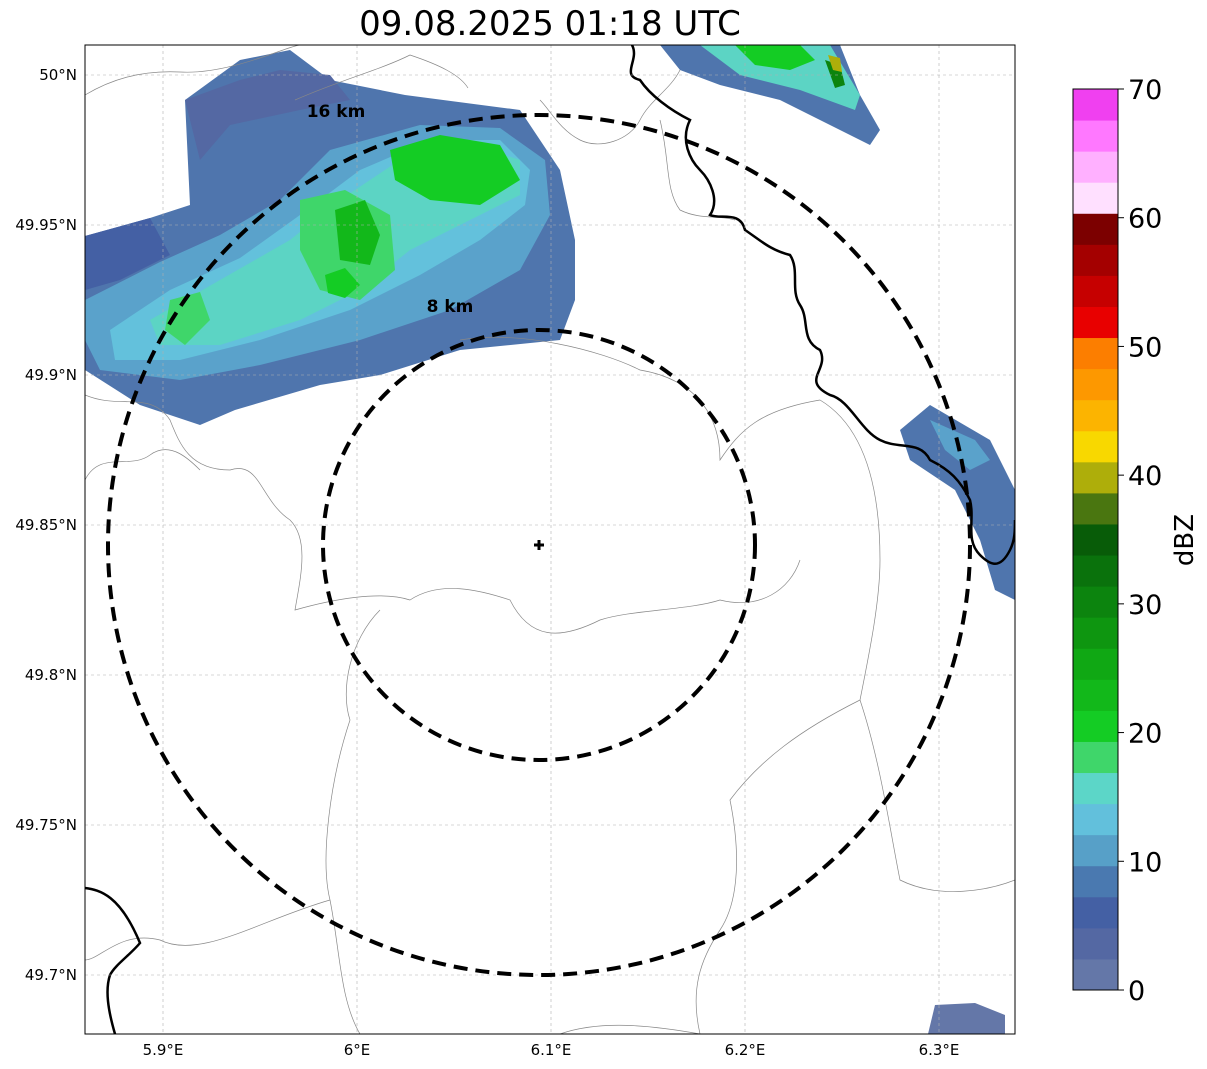 This screenshot has height=1069, width=1207. Describe the element at coordinates (775, 57) in the screenshot. I see `echo-green-northeast` at that location.